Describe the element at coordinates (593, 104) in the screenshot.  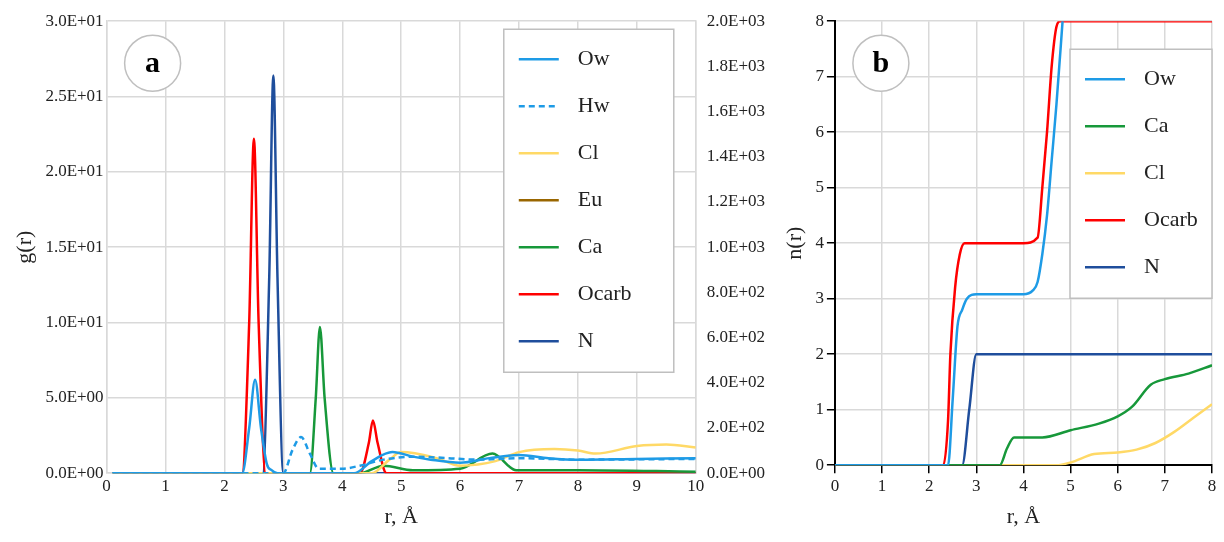
I see `legend-label: Hw` at that location.